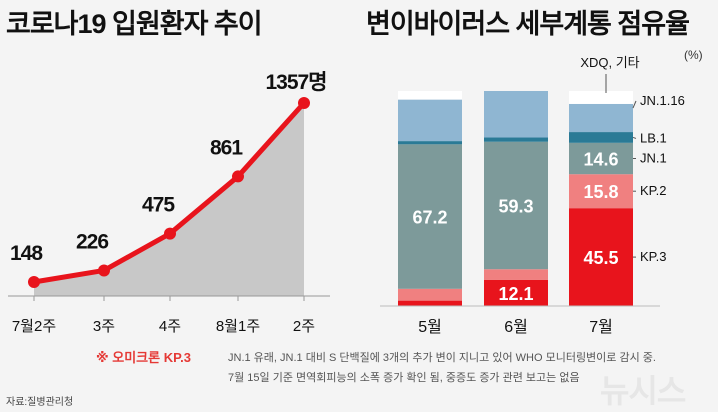 The width and height of the screenshot is (718, 412). Describe the element at coordinates (609, 62) in the screenshot. I see `legend-label: XDQ, 기타` at that location.